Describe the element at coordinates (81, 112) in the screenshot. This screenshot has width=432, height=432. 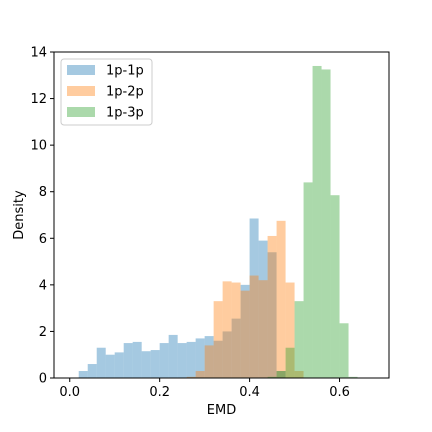
I see `legend-swatch-1p-3p` at that location.